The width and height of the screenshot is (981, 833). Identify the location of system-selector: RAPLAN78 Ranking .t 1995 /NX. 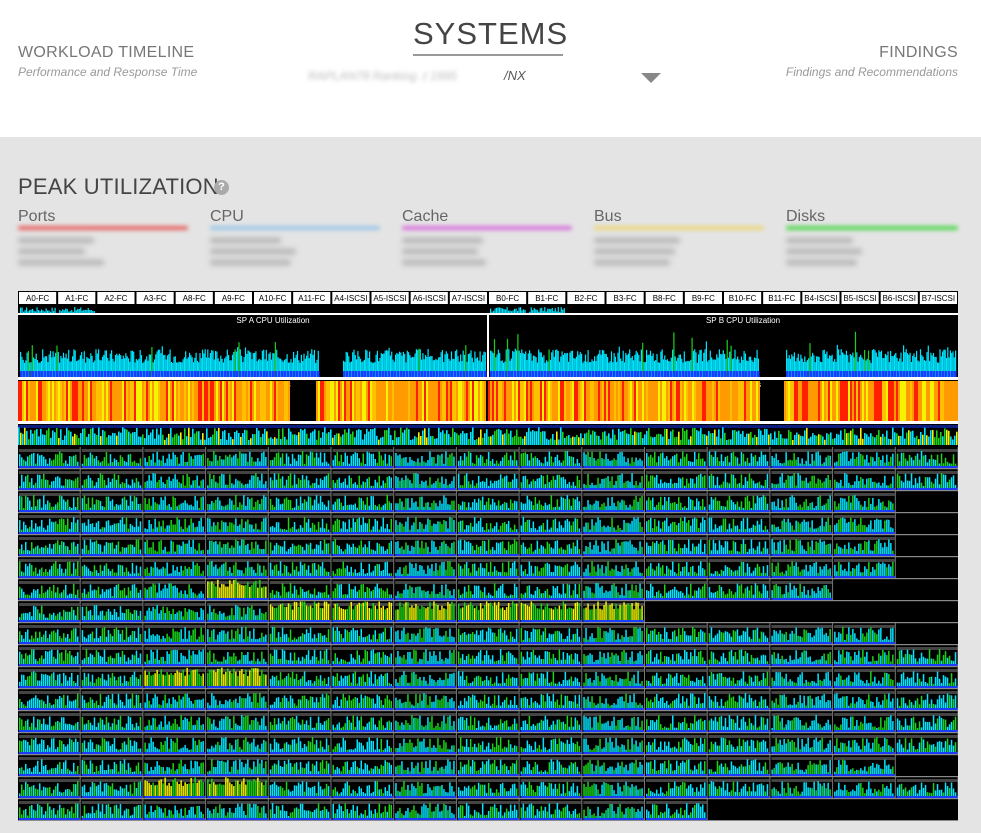
(485, 77).